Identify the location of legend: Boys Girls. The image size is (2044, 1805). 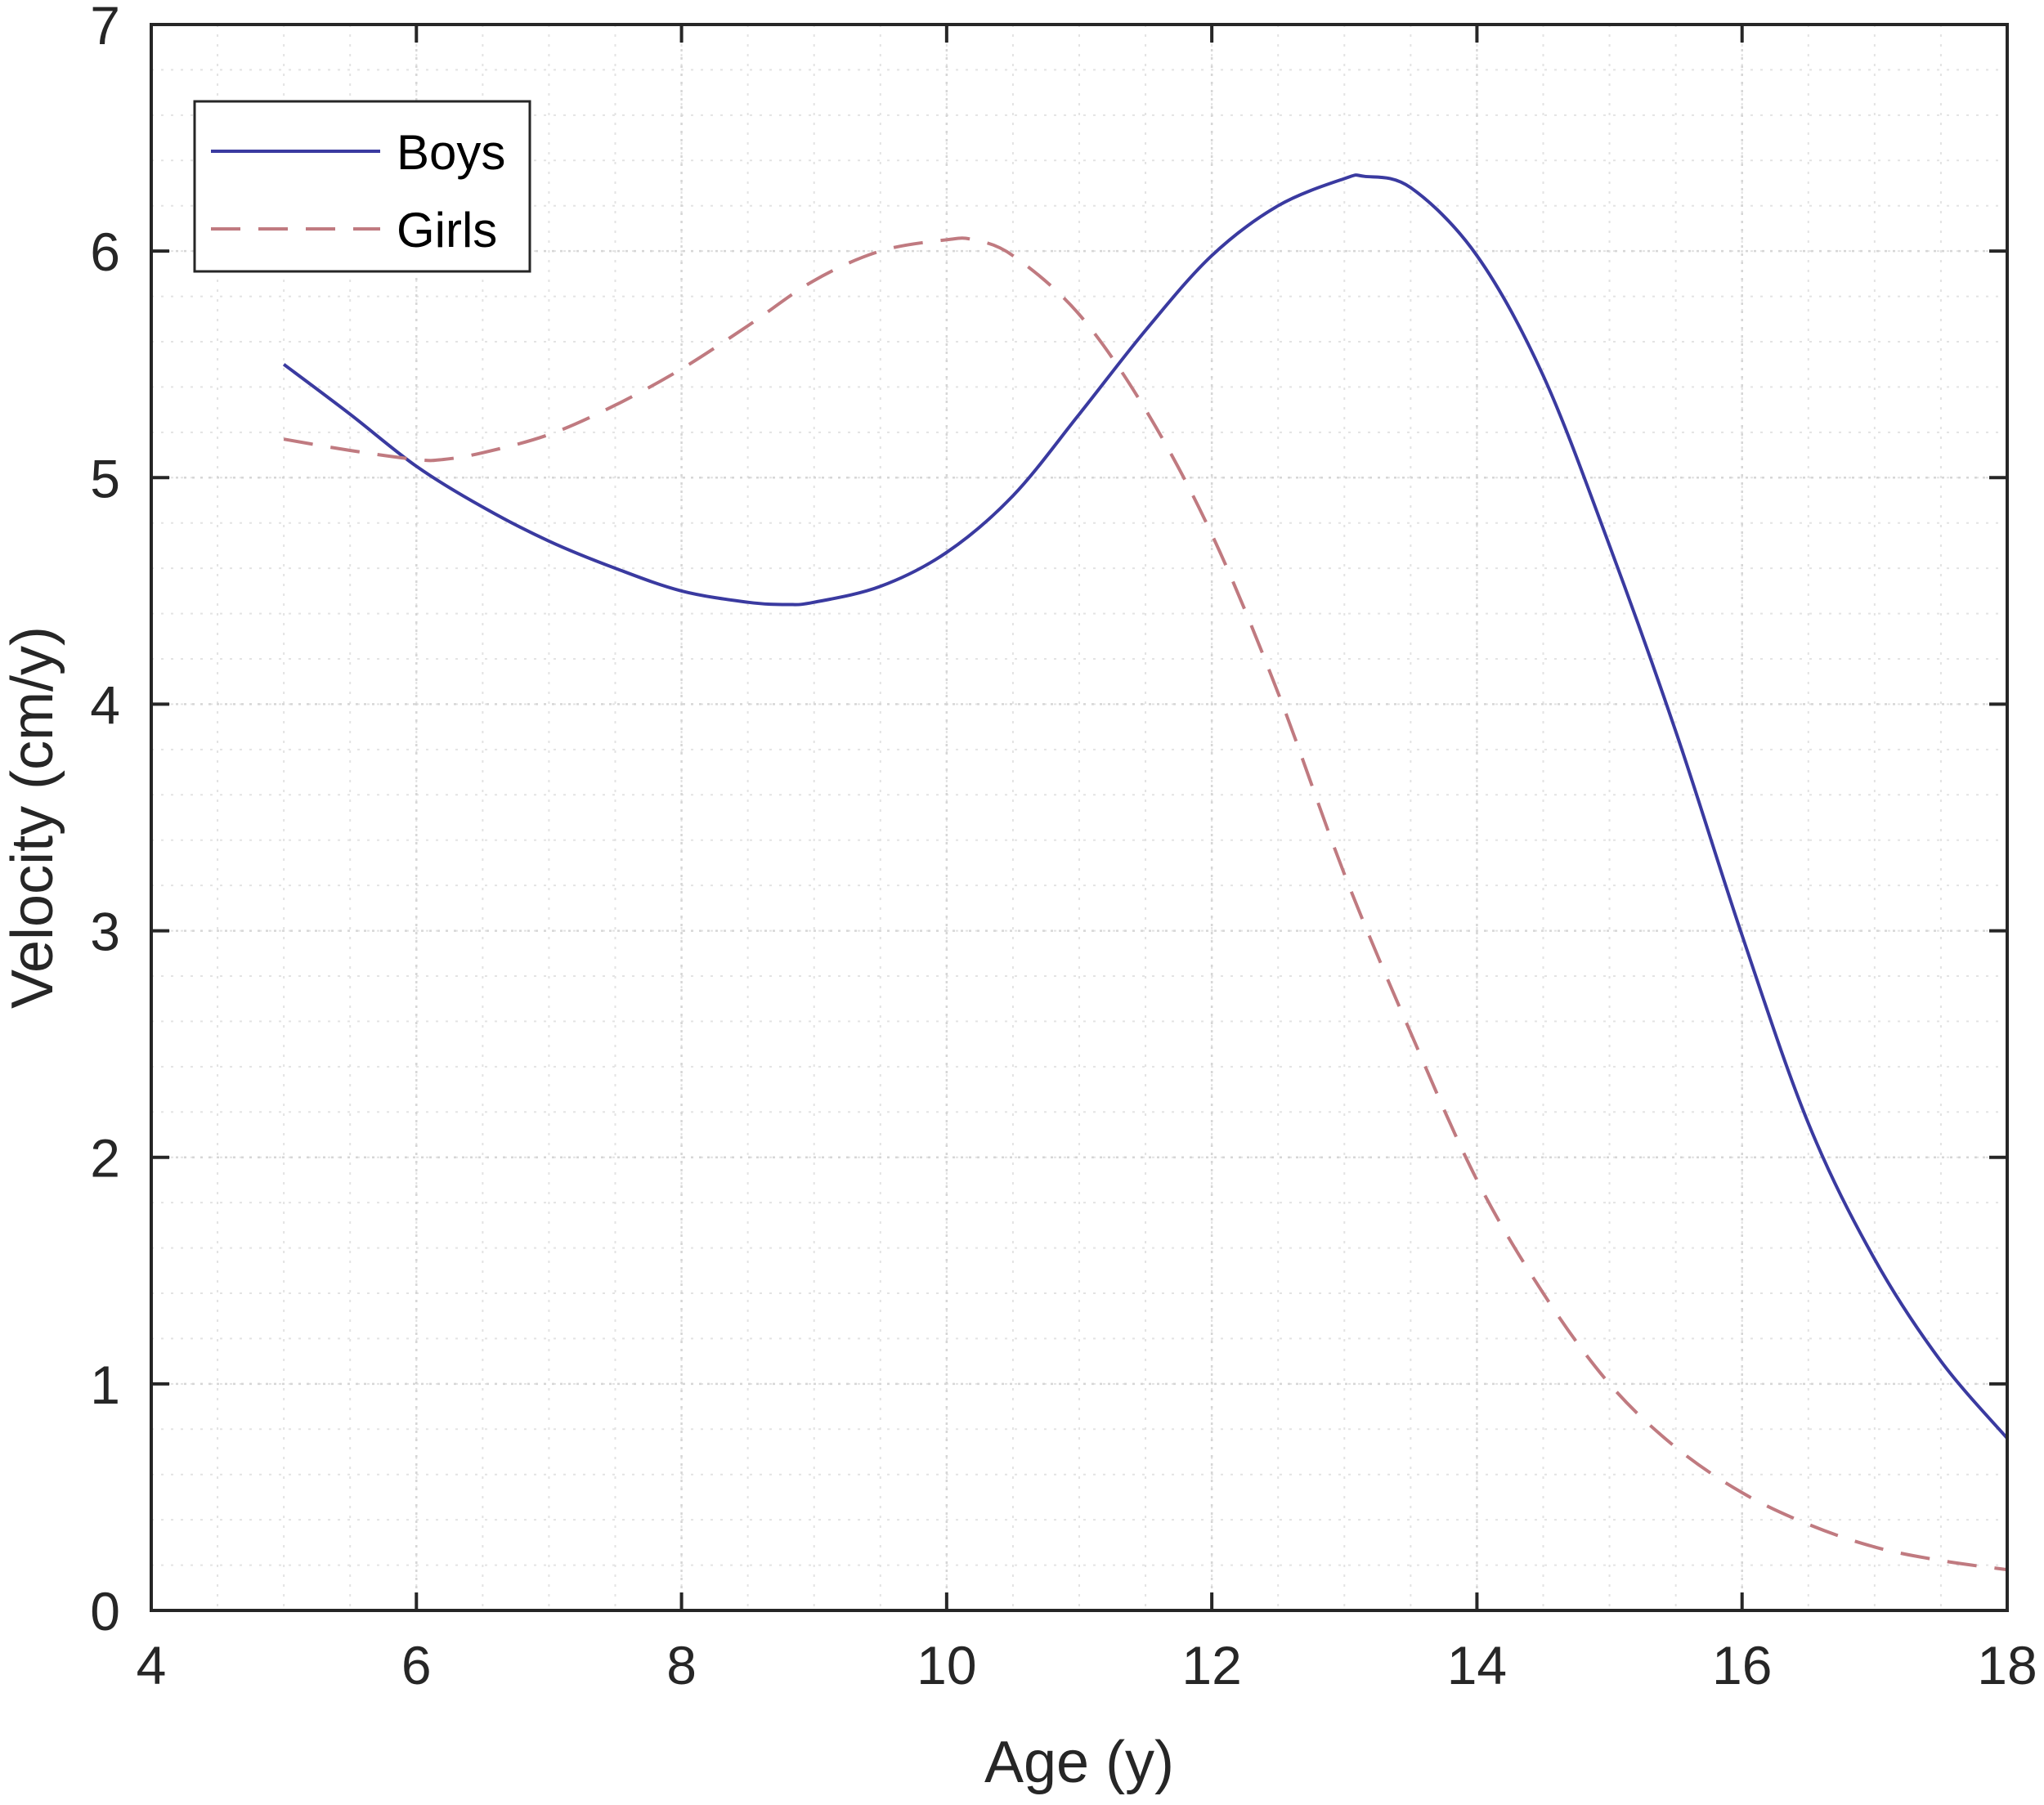
(362, 186).